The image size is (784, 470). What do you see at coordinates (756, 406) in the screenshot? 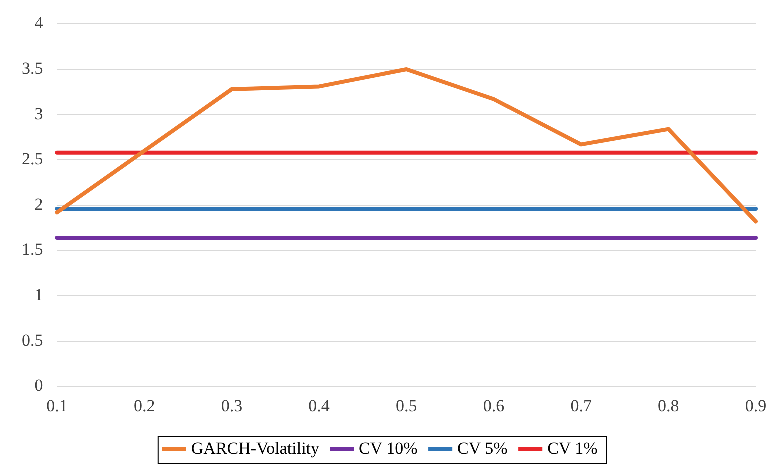
I see `x-tick-label: 0.9` at bounding box center [756, 406].